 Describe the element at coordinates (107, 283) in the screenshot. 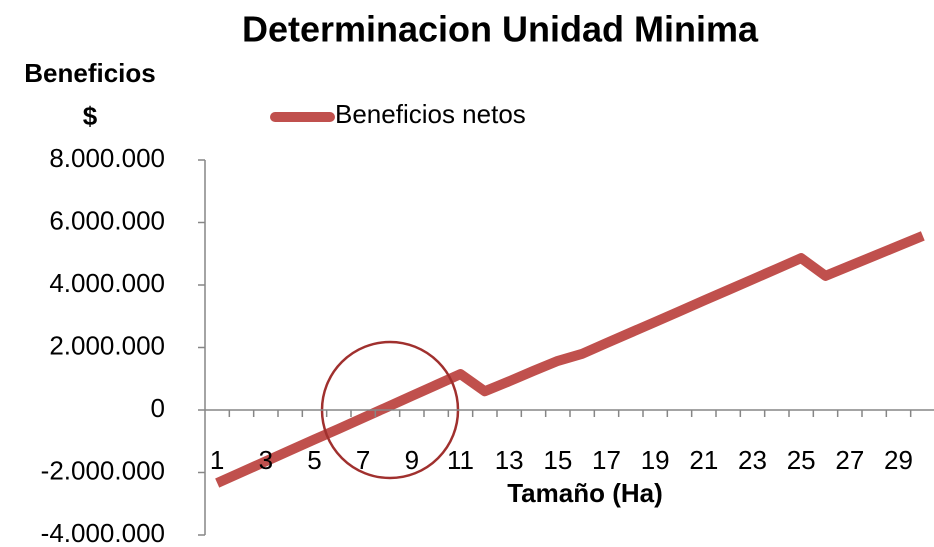

I see `y-tick-label: 4.000.000` at that location.